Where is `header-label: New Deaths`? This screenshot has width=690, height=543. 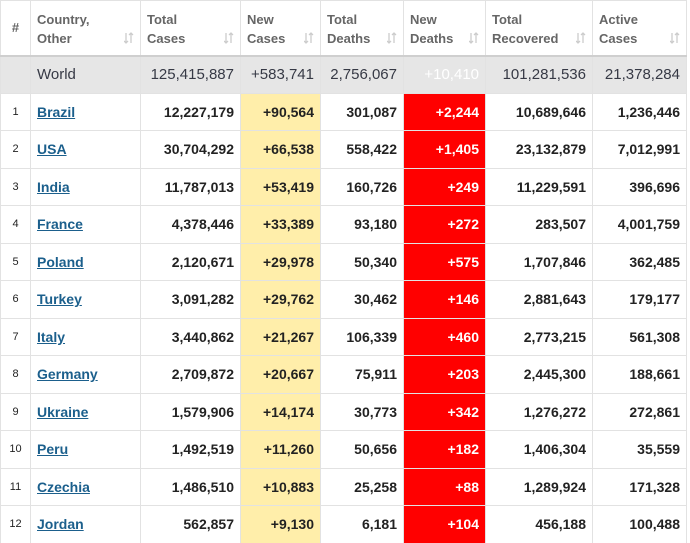
header-label: New Deaths is located at coordinates (432, 29).